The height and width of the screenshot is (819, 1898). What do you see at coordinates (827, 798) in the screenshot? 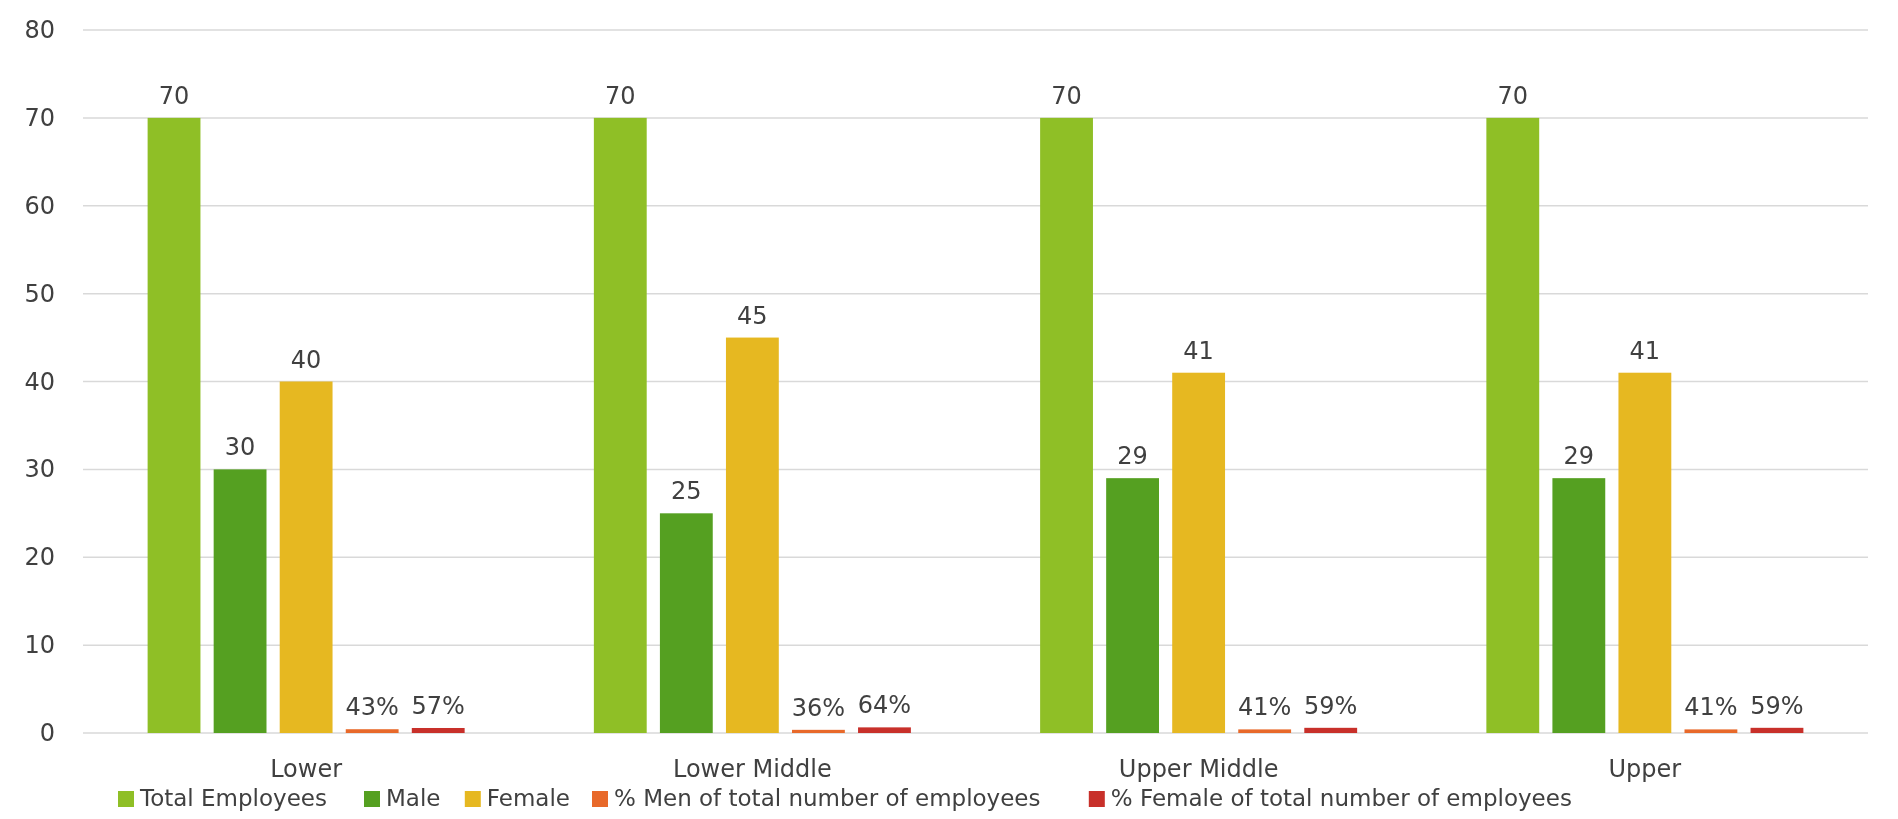
I see `legend-label: % Men of total number of employees` at bounding box center [827, 798].